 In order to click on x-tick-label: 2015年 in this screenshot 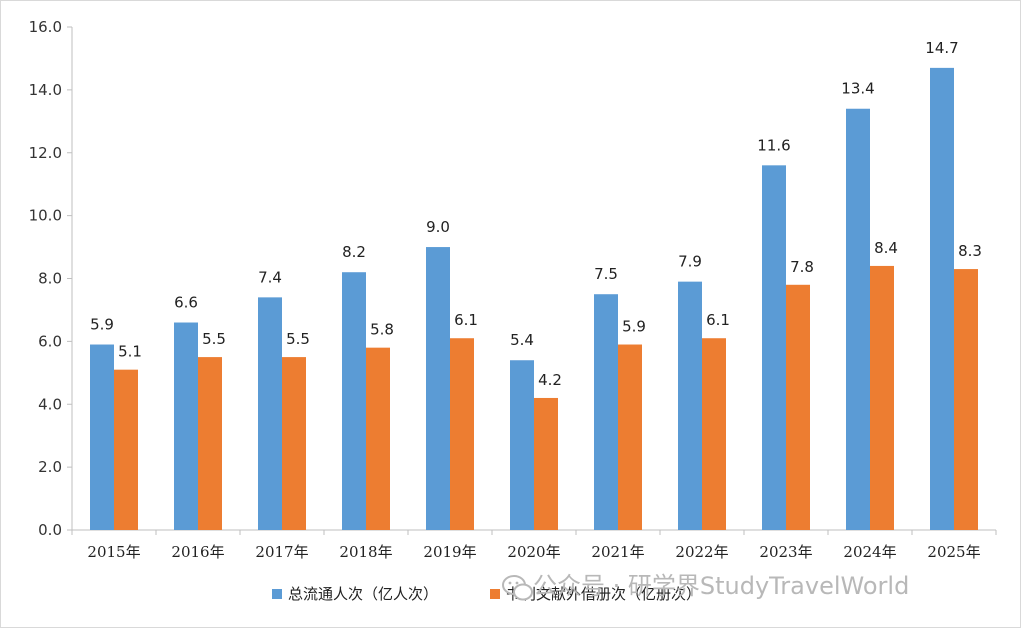, I will do `click(113, 552)`.